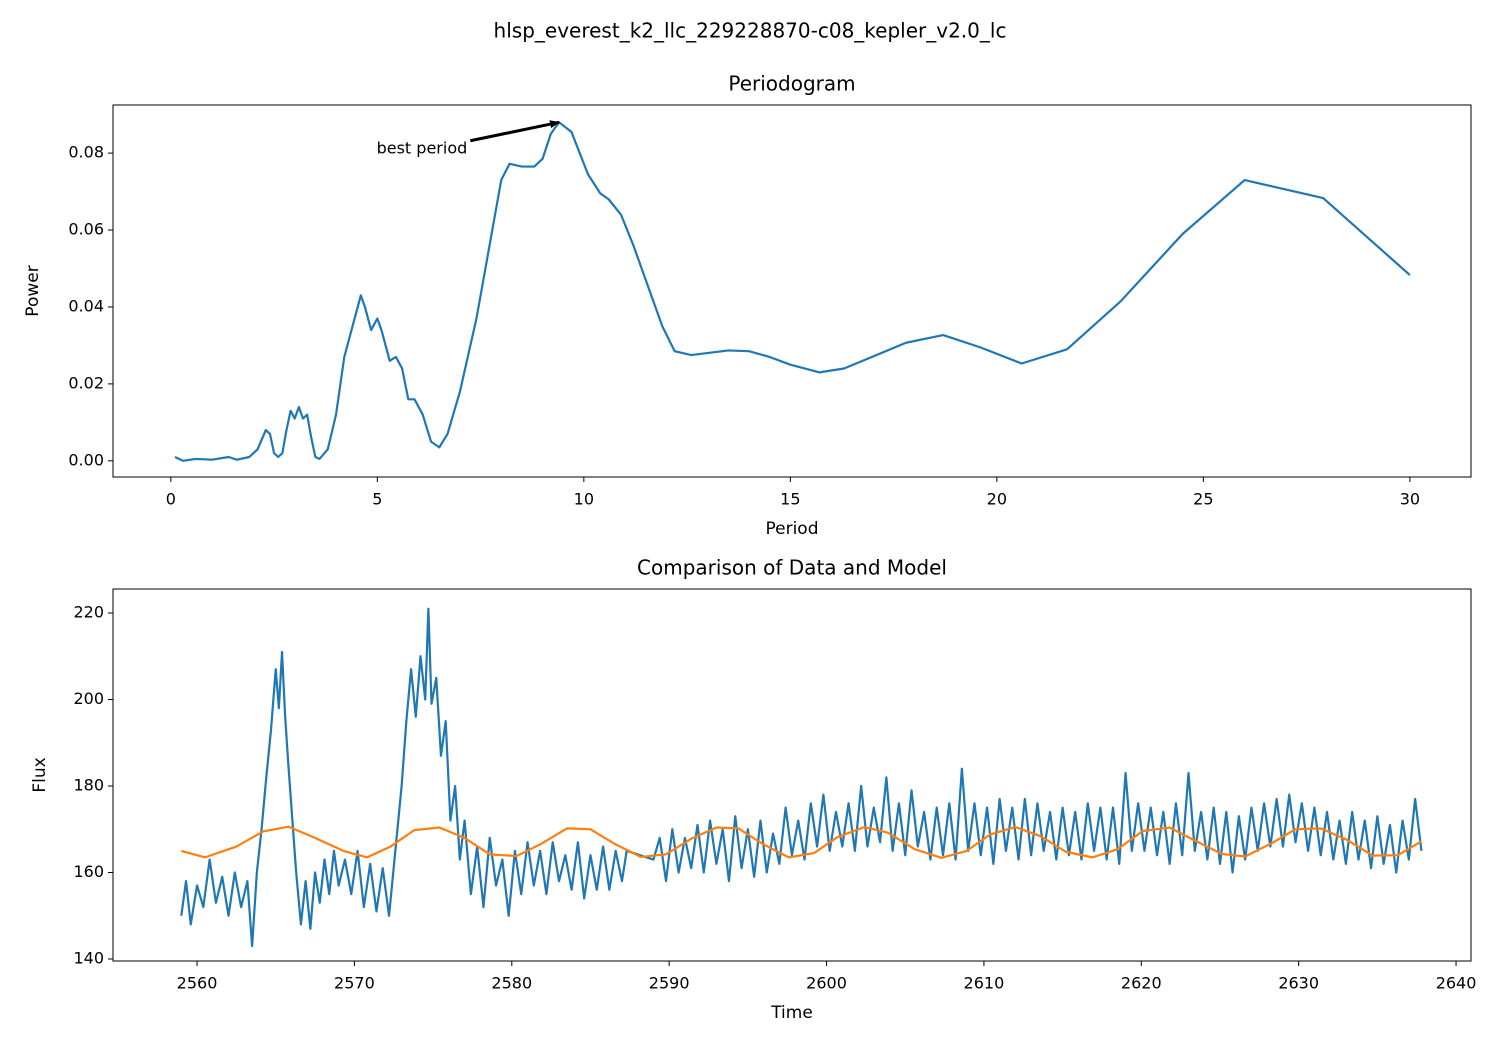 This screenshot has width=1500, height=1050. What do you see at coordinates (40, 774) in the screenshot?
I see `y-axis-label: Flux` at bounding box center [40, 774].